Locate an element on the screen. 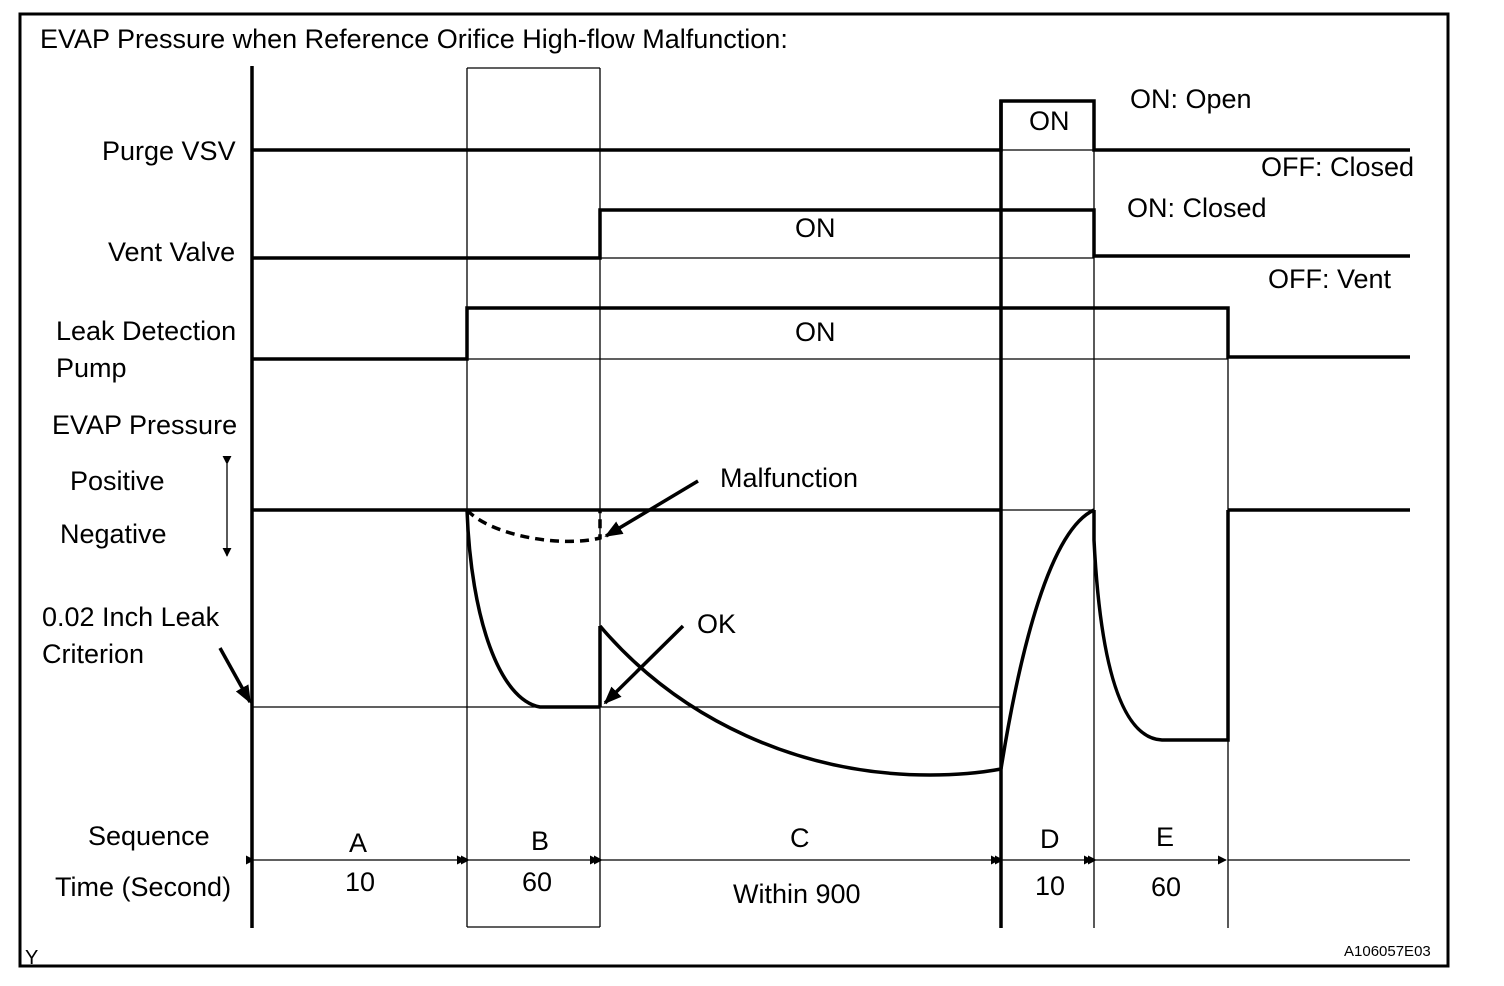 Image resolution: width=1504 pixels, height=986 pixels. phase-d-name: D is located at coordinates (1050, 839).